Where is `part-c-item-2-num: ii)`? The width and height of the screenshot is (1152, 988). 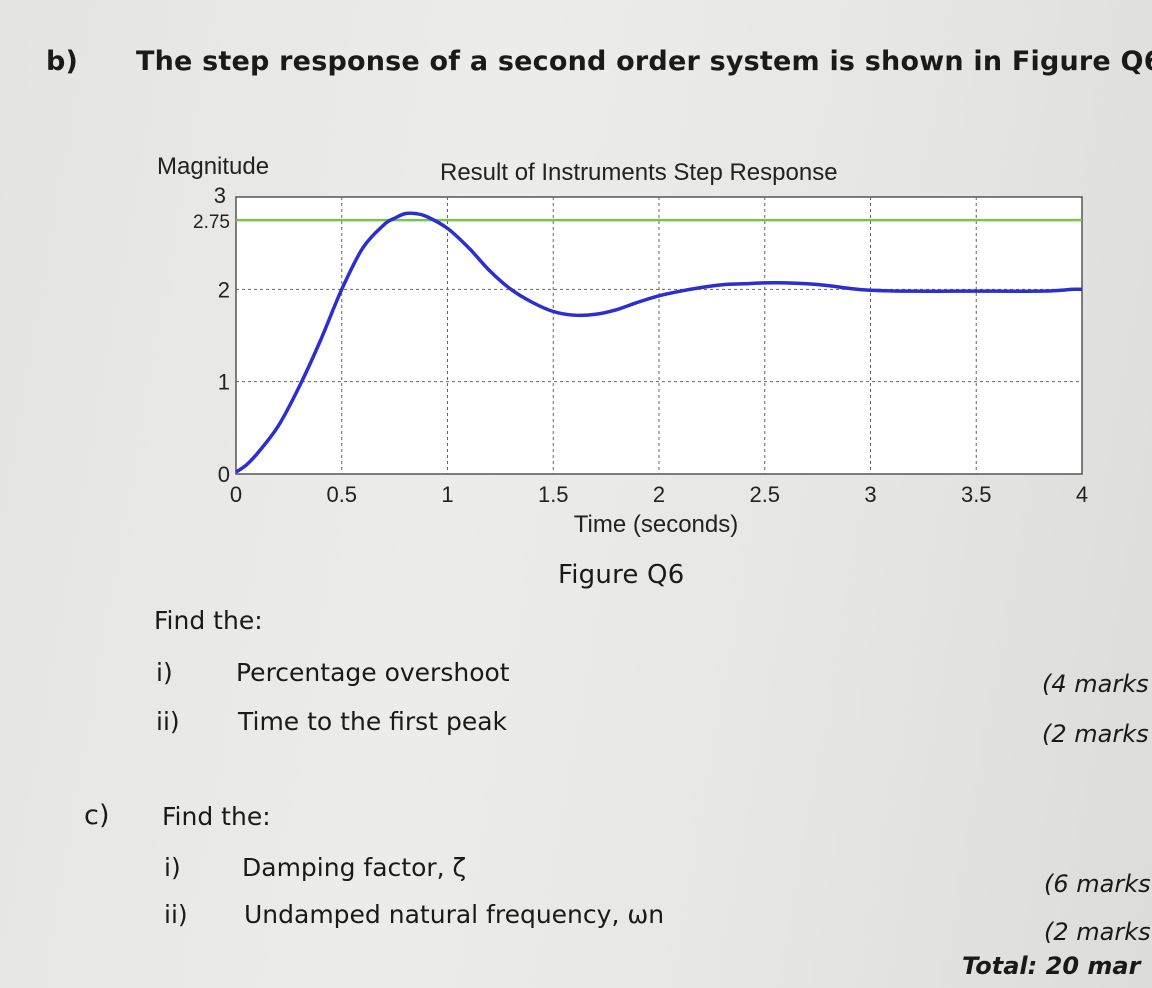
part-c-item-2-num: ii) is located at coordinates (176, 914).